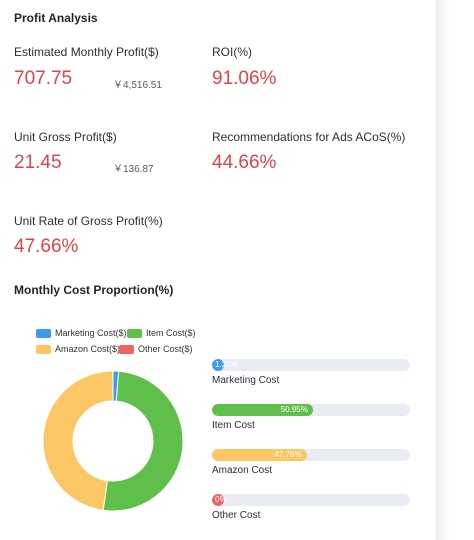 The height and width of the screenshot is (540, 474). I want to click on legend-item-other: Other Cost($), so click(156, 349).